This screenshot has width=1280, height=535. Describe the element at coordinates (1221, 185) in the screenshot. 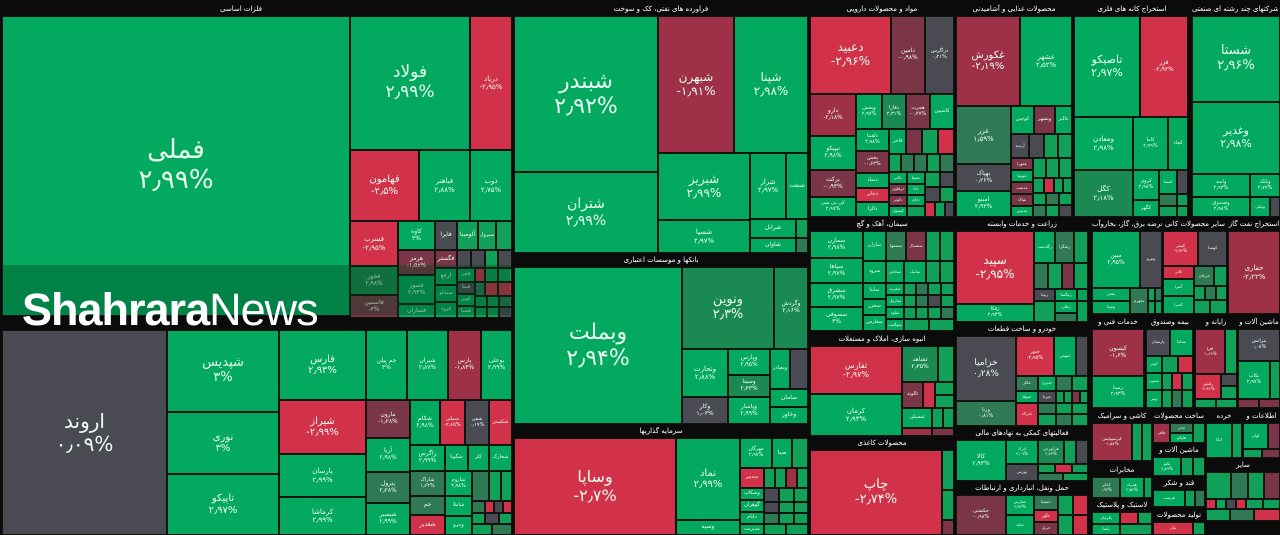

I see `tile-vamid: وامید ۲٫۹۳%` at that location.